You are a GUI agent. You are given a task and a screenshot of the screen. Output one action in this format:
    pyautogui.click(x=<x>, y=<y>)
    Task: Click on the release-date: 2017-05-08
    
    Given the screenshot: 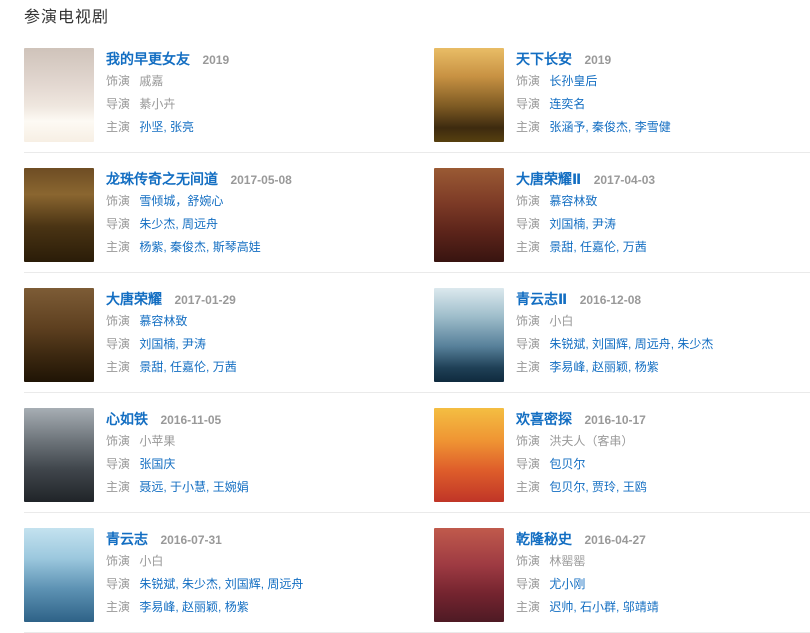 What is the action you would take?
    pyautogui.click(x=261, y=180)
    